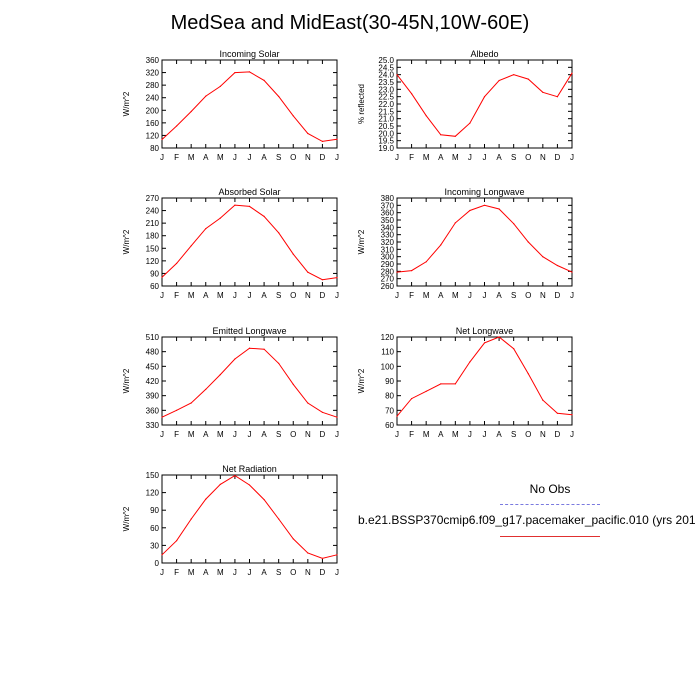  Describe the element at coordinates (157, 563) in the screenshot. I see `y-tick-label: 0` at that location.